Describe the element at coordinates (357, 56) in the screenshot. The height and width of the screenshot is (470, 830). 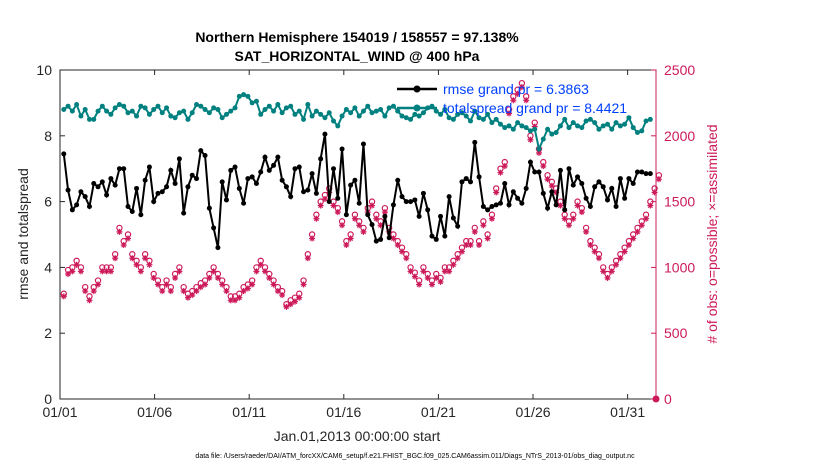
I see `chart-title-line2: SAT_HORIZONTAL_WIND @ 400 hPa` at that location.